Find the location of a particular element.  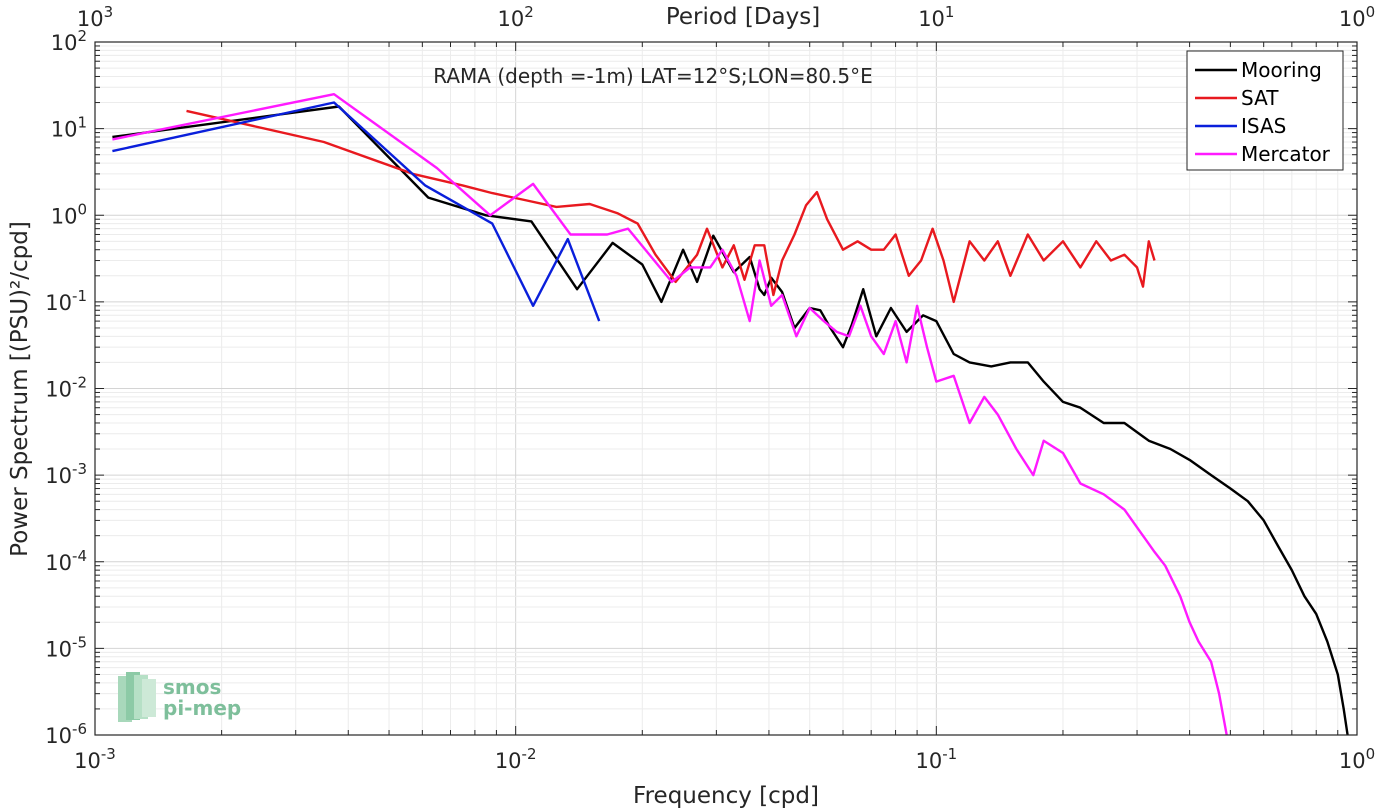

x-tick-label: 10⁰ is located at coordinates (1357, 759).